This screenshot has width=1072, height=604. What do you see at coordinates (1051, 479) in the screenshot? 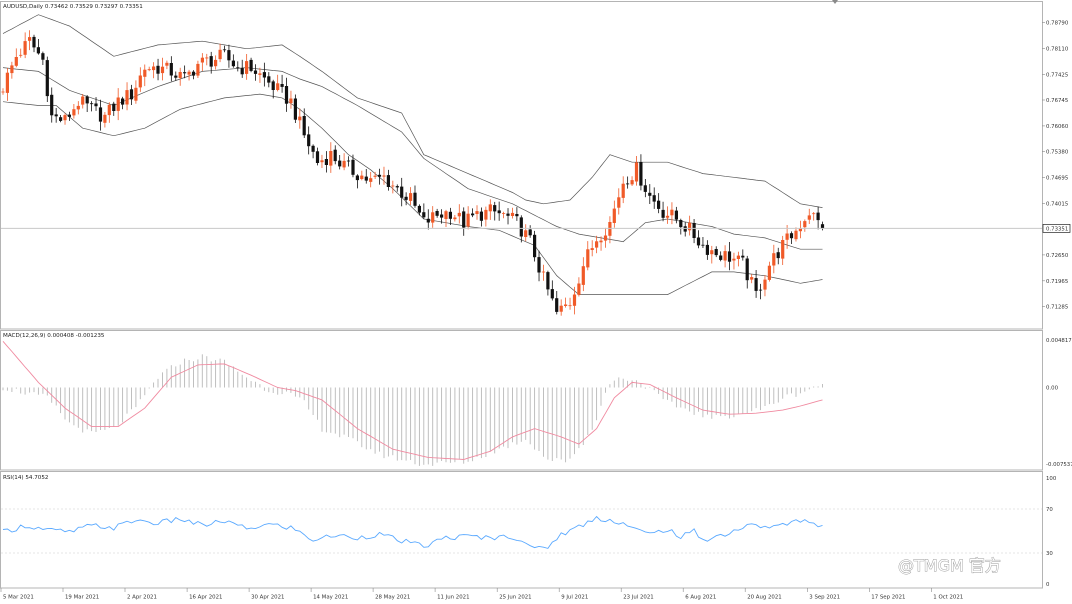
I see `rsi-tick-label: 100` at bounding box center [1051, 479].